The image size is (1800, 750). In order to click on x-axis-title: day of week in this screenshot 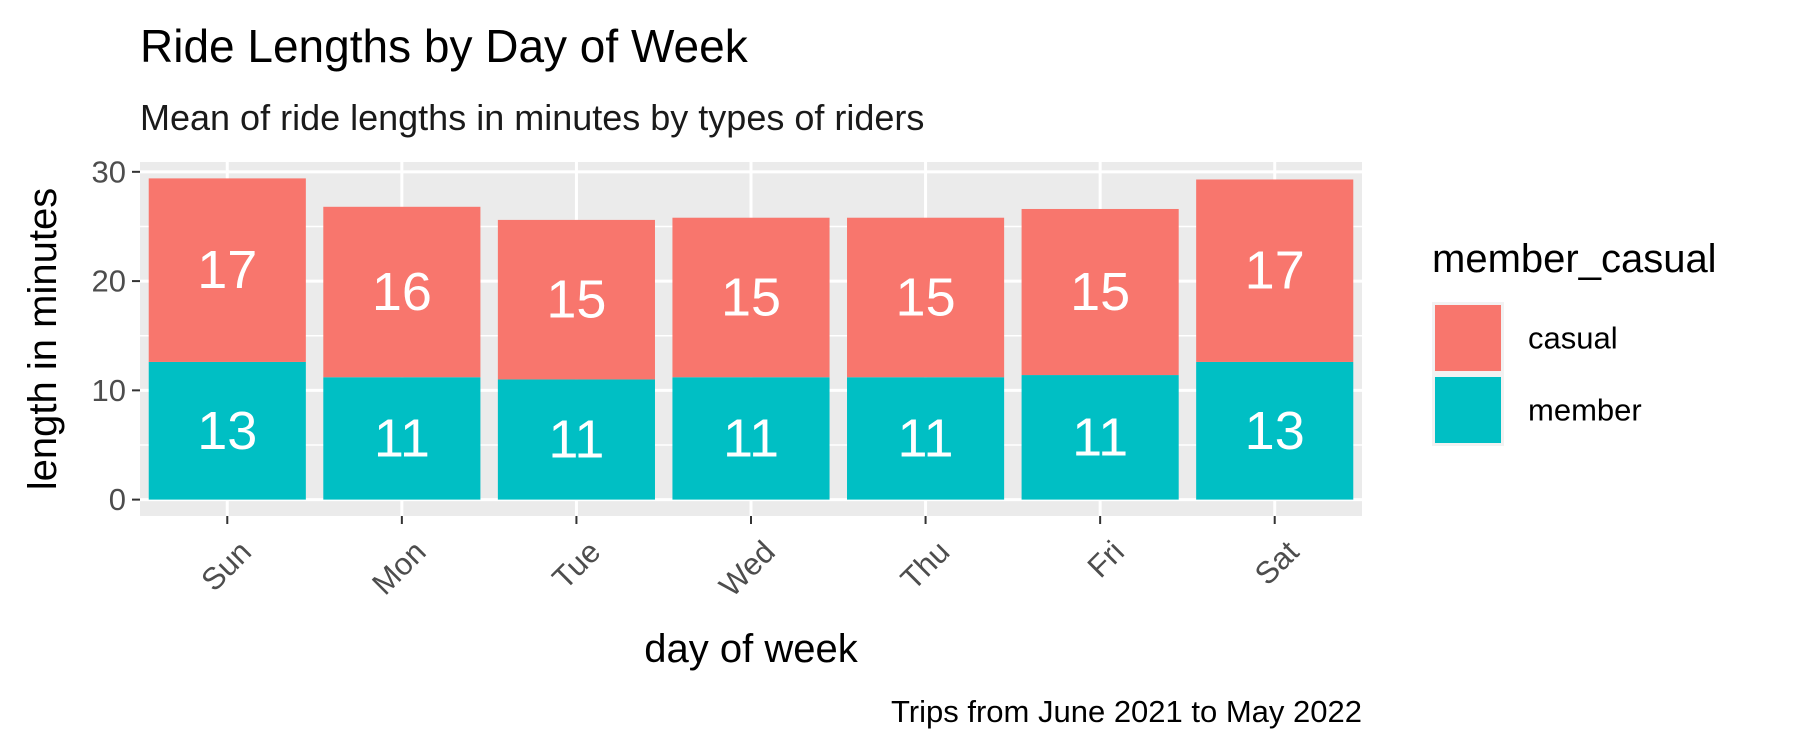, I will do `click(751, 649)`.